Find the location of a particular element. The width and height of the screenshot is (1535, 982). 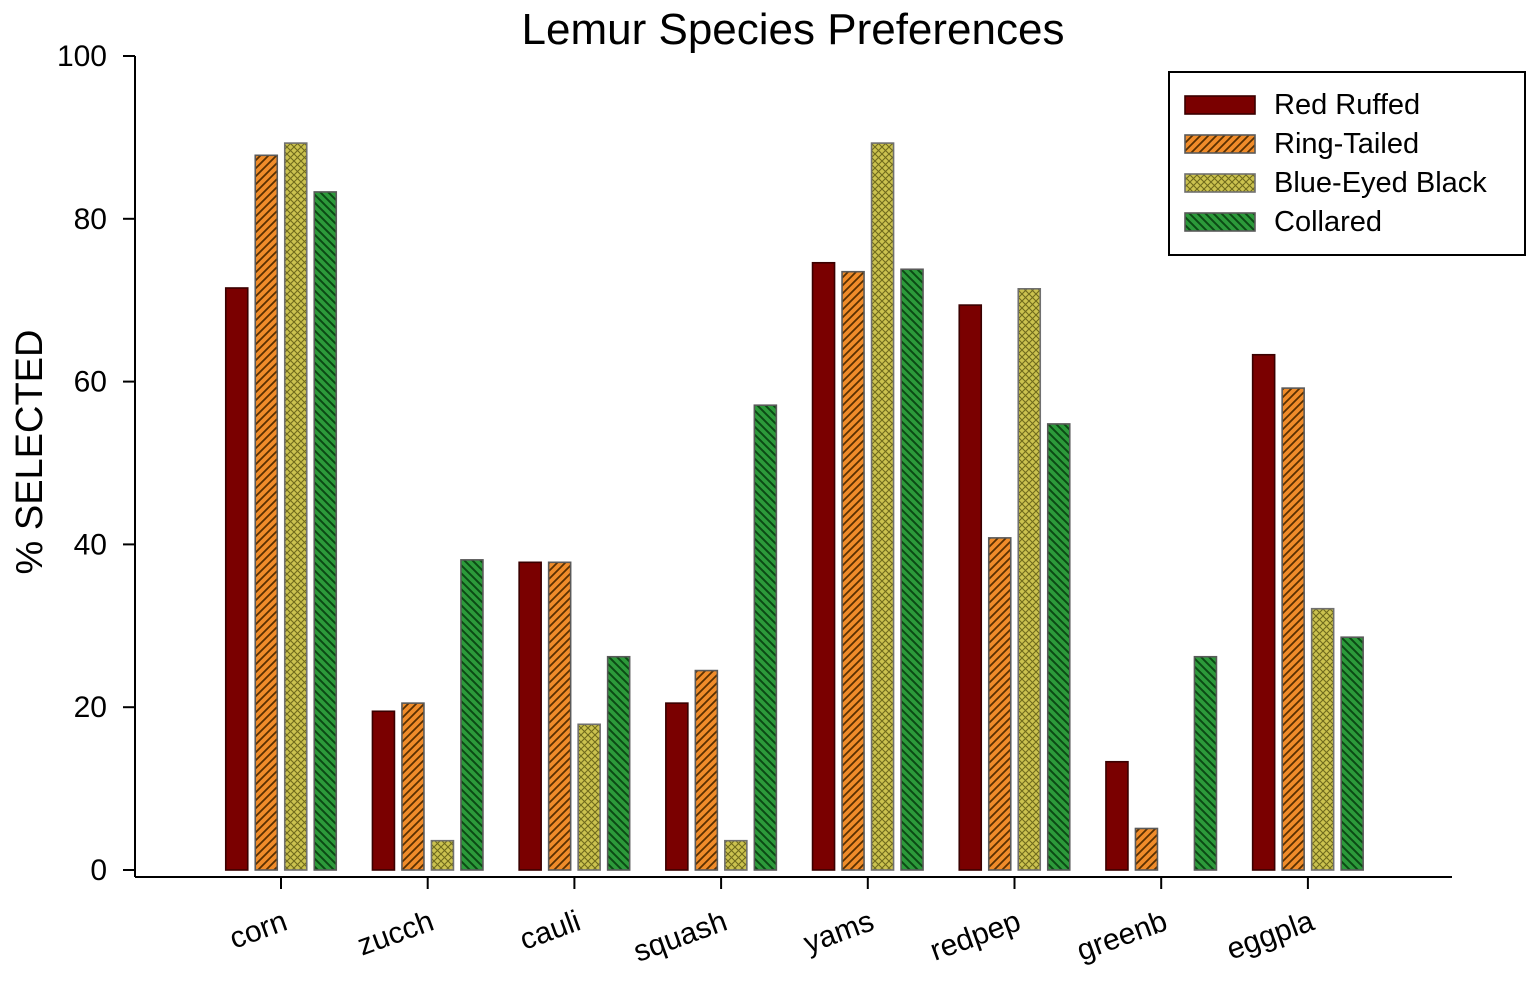

x-tick-label: eggpla is located at coordinates (1270, 935).